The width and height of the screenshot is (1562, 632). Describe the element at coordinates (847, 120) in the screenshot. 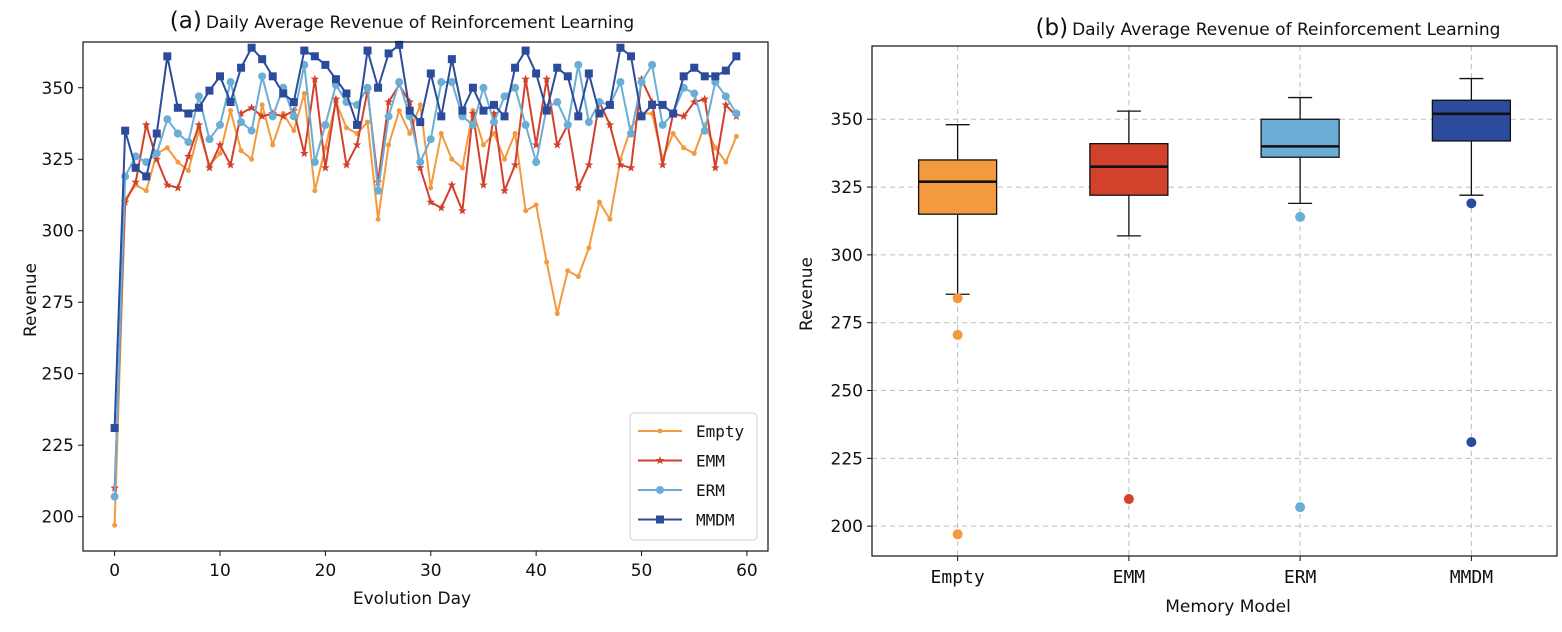

I see `y-tick-label: 350` at that location.